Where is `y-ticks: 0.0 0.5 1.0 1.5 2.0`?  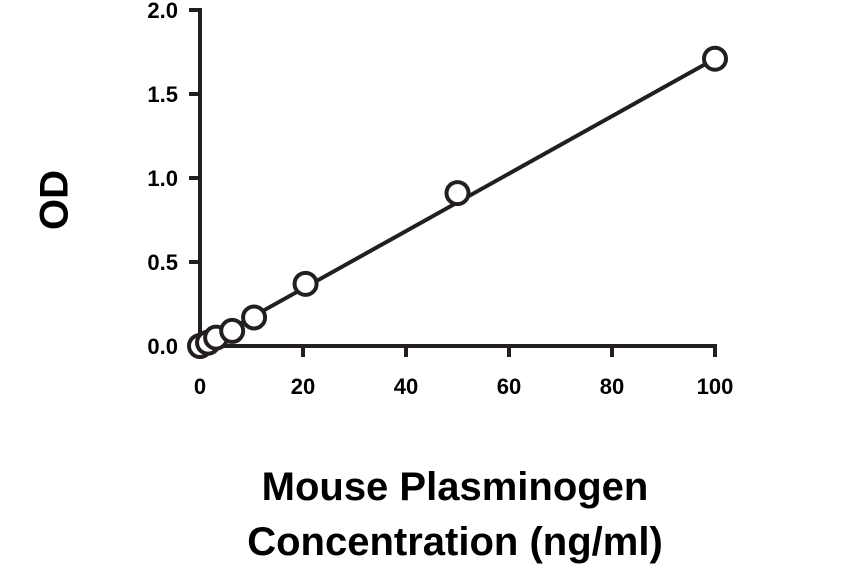
y-ticks: 0.0 0.5 1.0 1.5 2.0 is located at coordinates (173, 179).